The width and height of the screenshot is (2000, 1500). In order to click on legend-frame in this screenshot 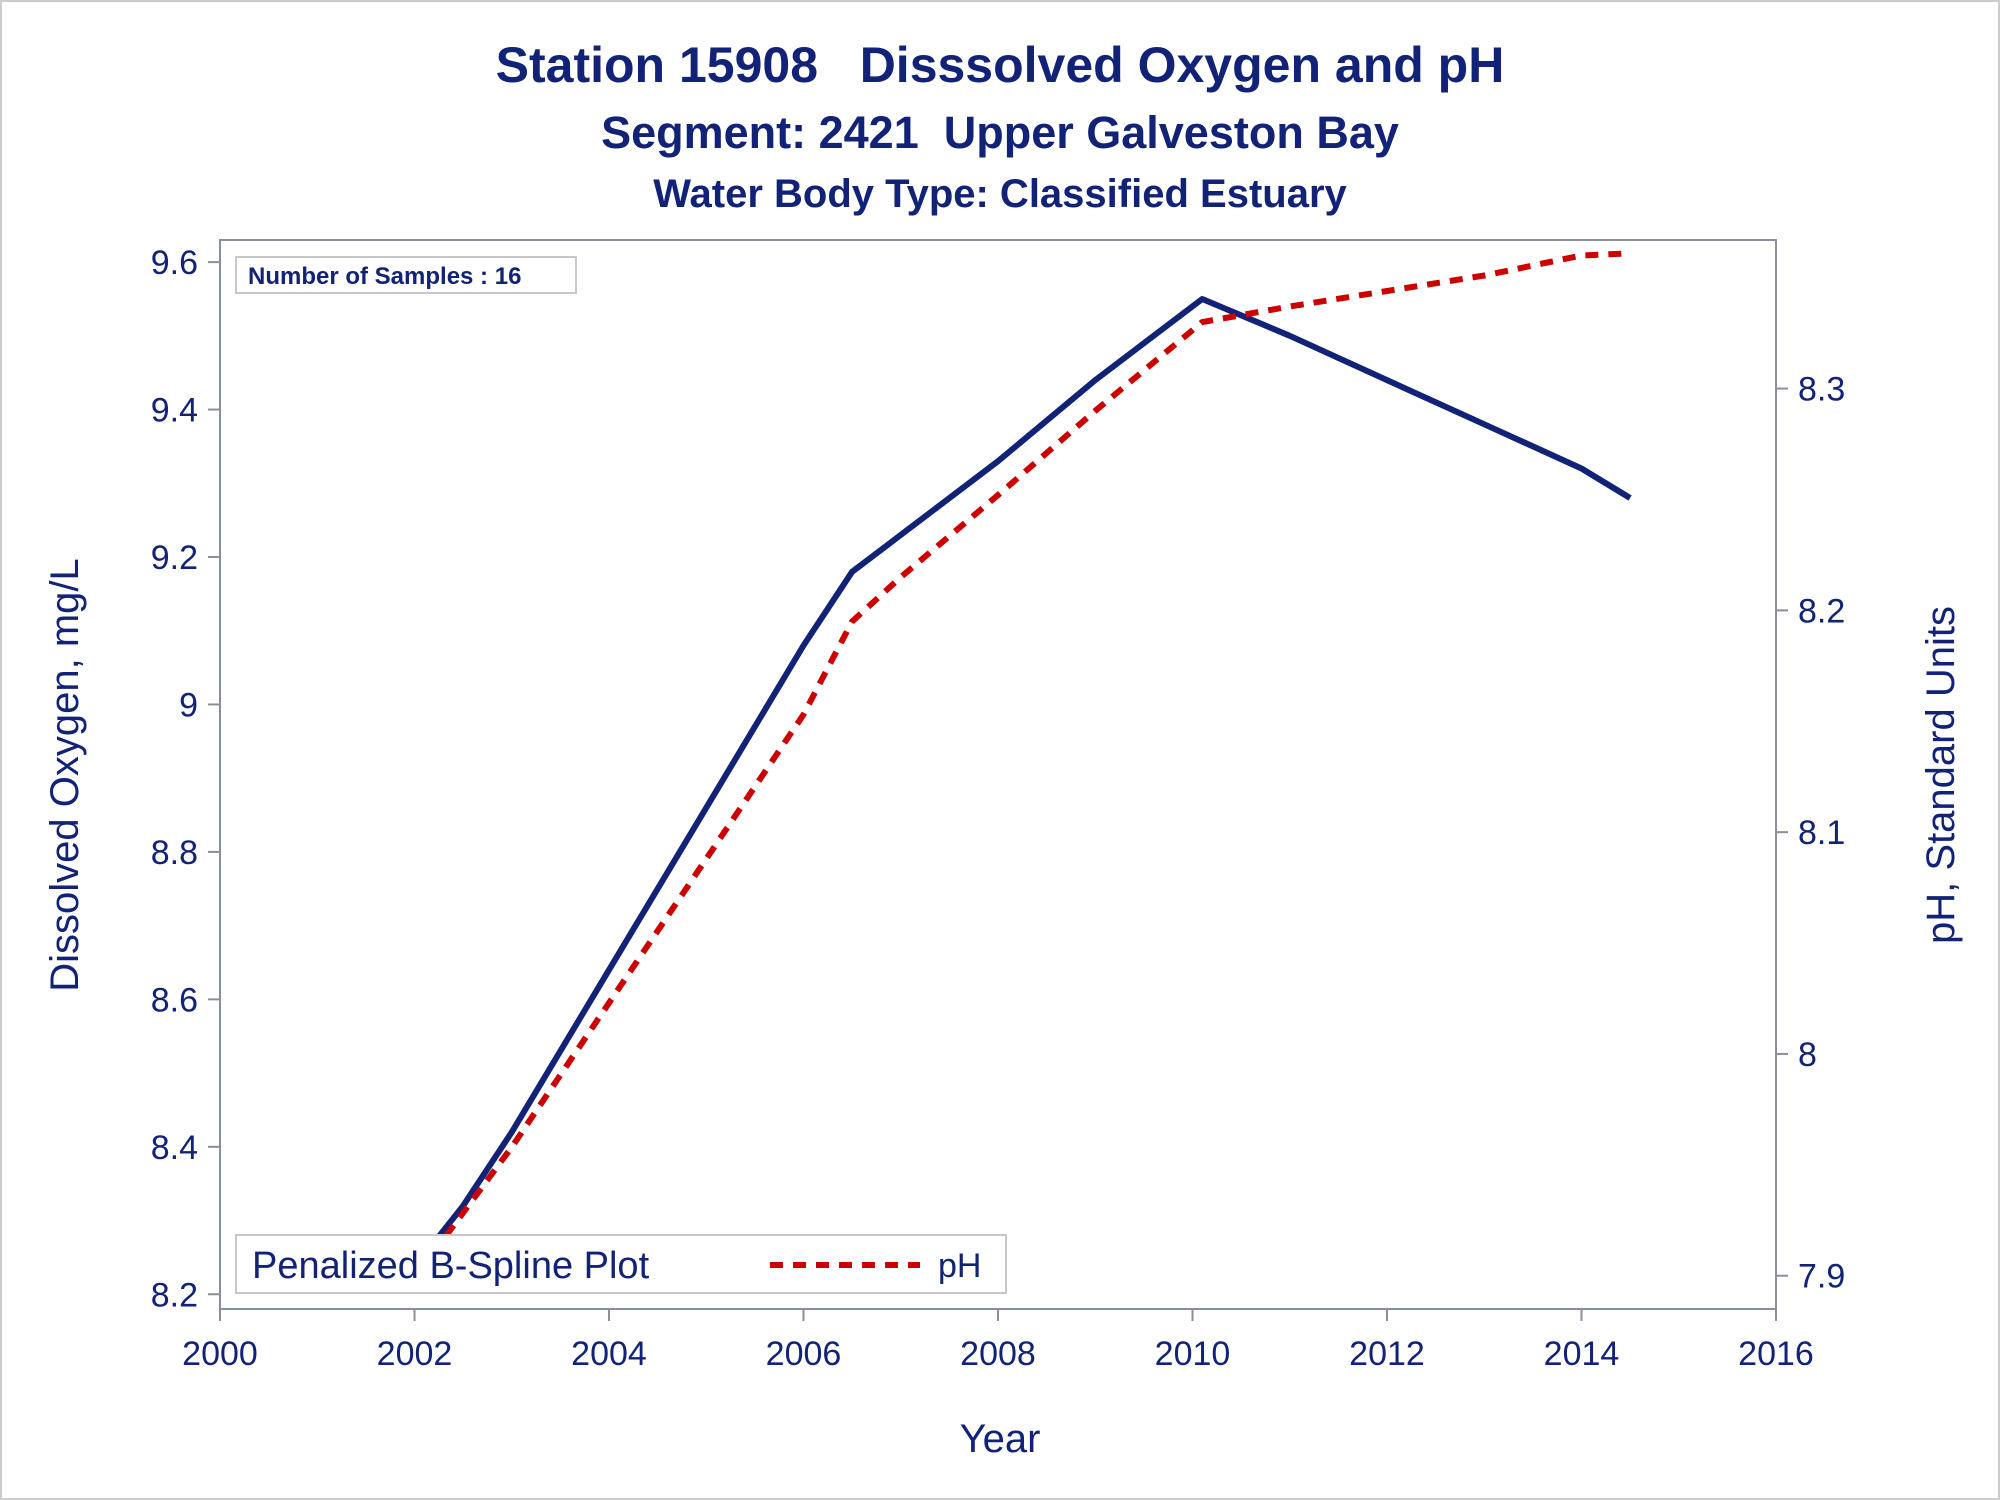, I will do `click(621, 1264)`.